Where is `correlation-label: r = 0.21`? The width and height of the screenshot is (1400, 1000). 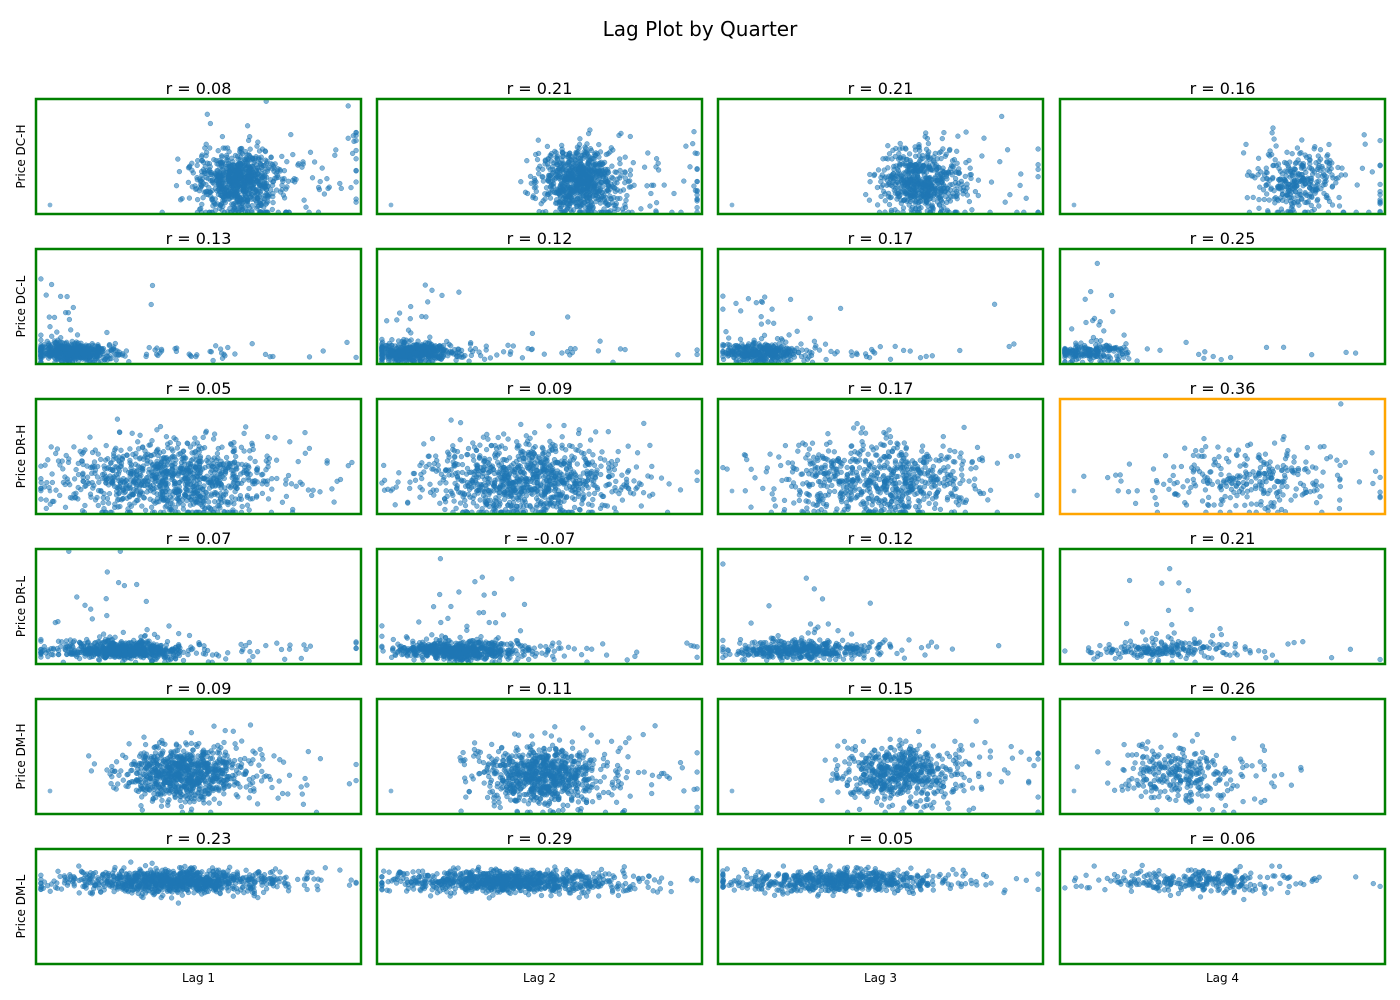 correlation-label: r = 0.21 is located at coordinates (540, 88).